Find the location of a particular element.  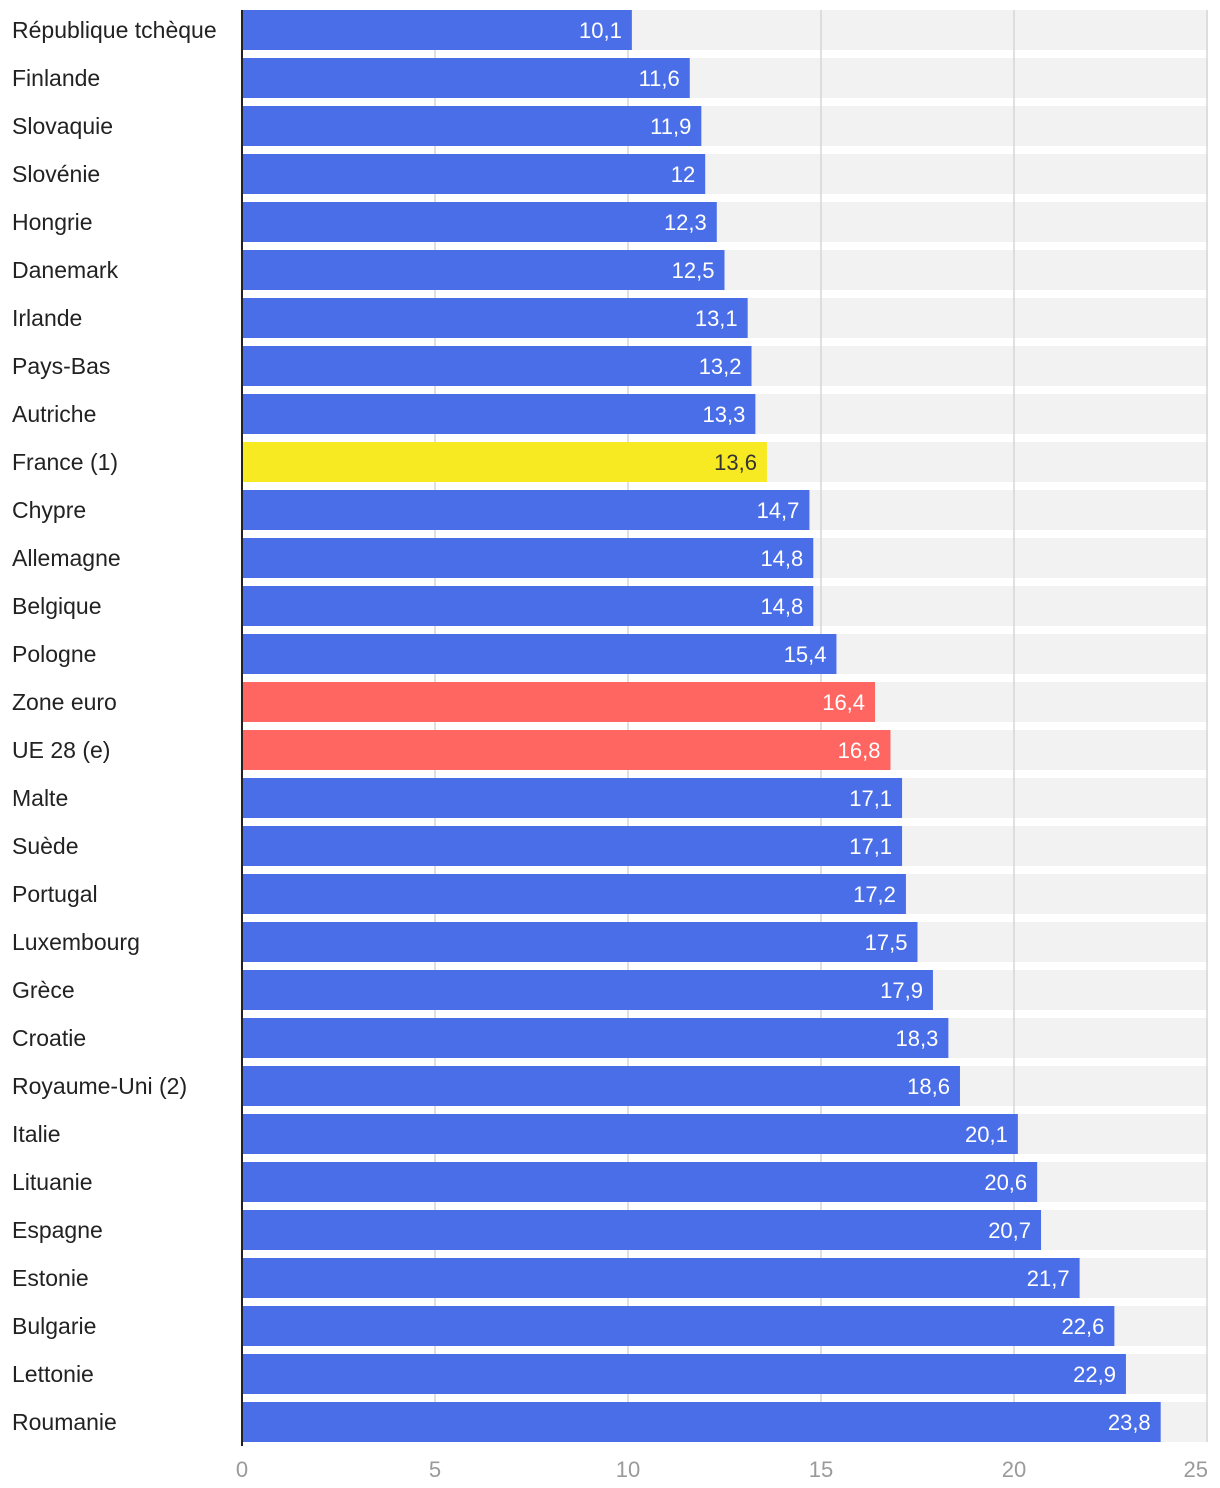

value-label: 13,2 is located at coordinates (720, 366).